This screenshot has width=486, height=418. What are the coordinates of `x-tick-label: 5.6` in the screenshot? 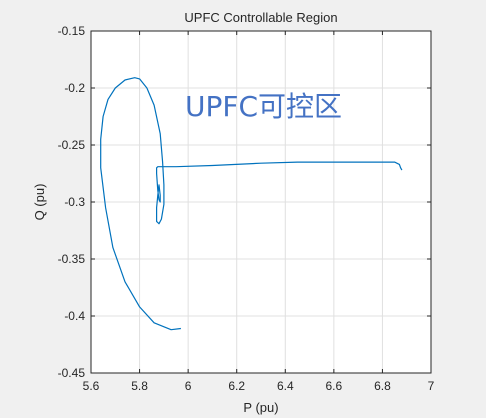 It's located at (91, 386).